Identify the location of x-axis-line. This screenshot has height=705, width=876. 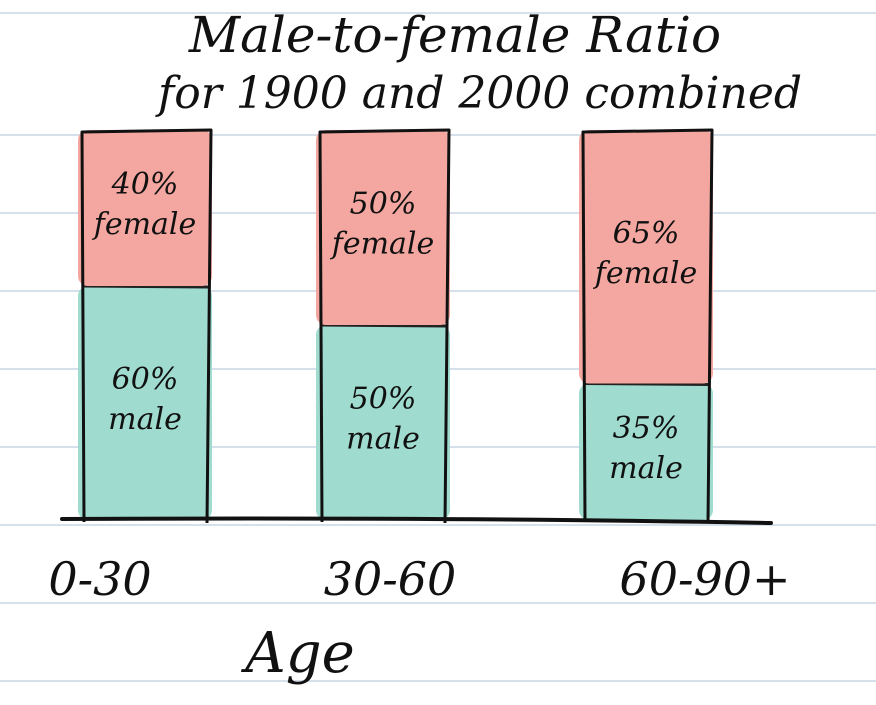
(416, 520).